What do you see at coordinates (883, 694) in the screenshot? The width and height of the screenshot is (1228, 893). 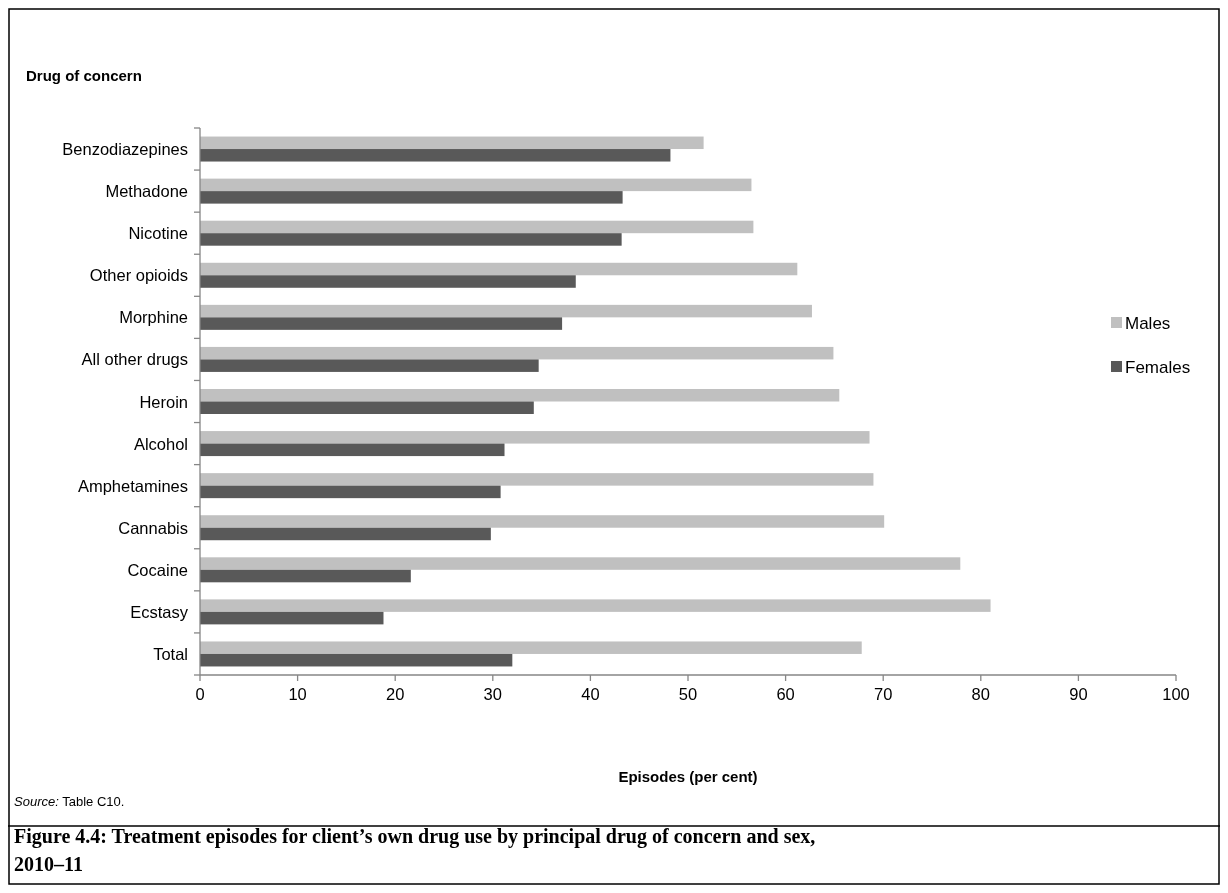 I see `x-tick-label: 70` at bounding box center [883, 694].